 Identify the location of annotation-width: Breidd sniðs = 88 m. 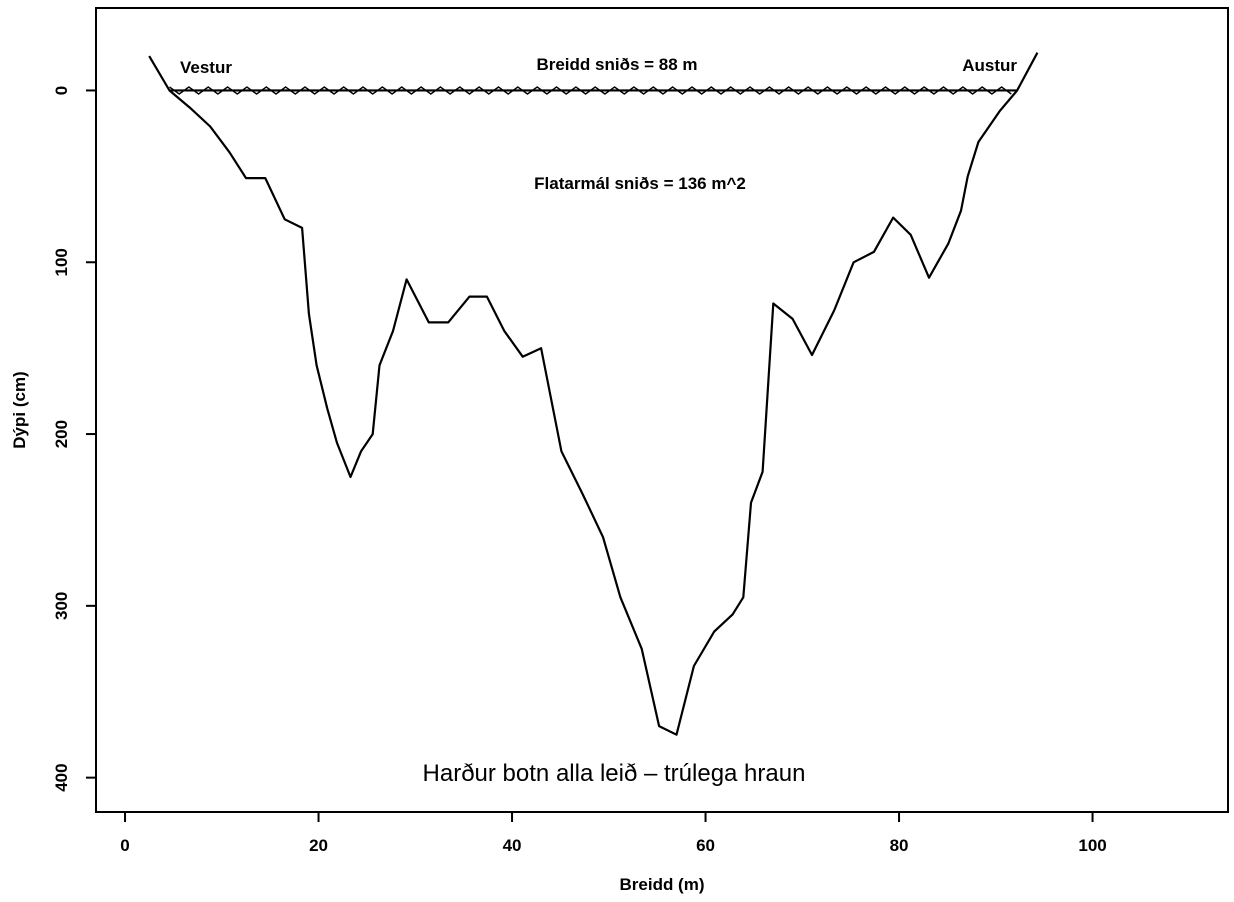
(616, 64).